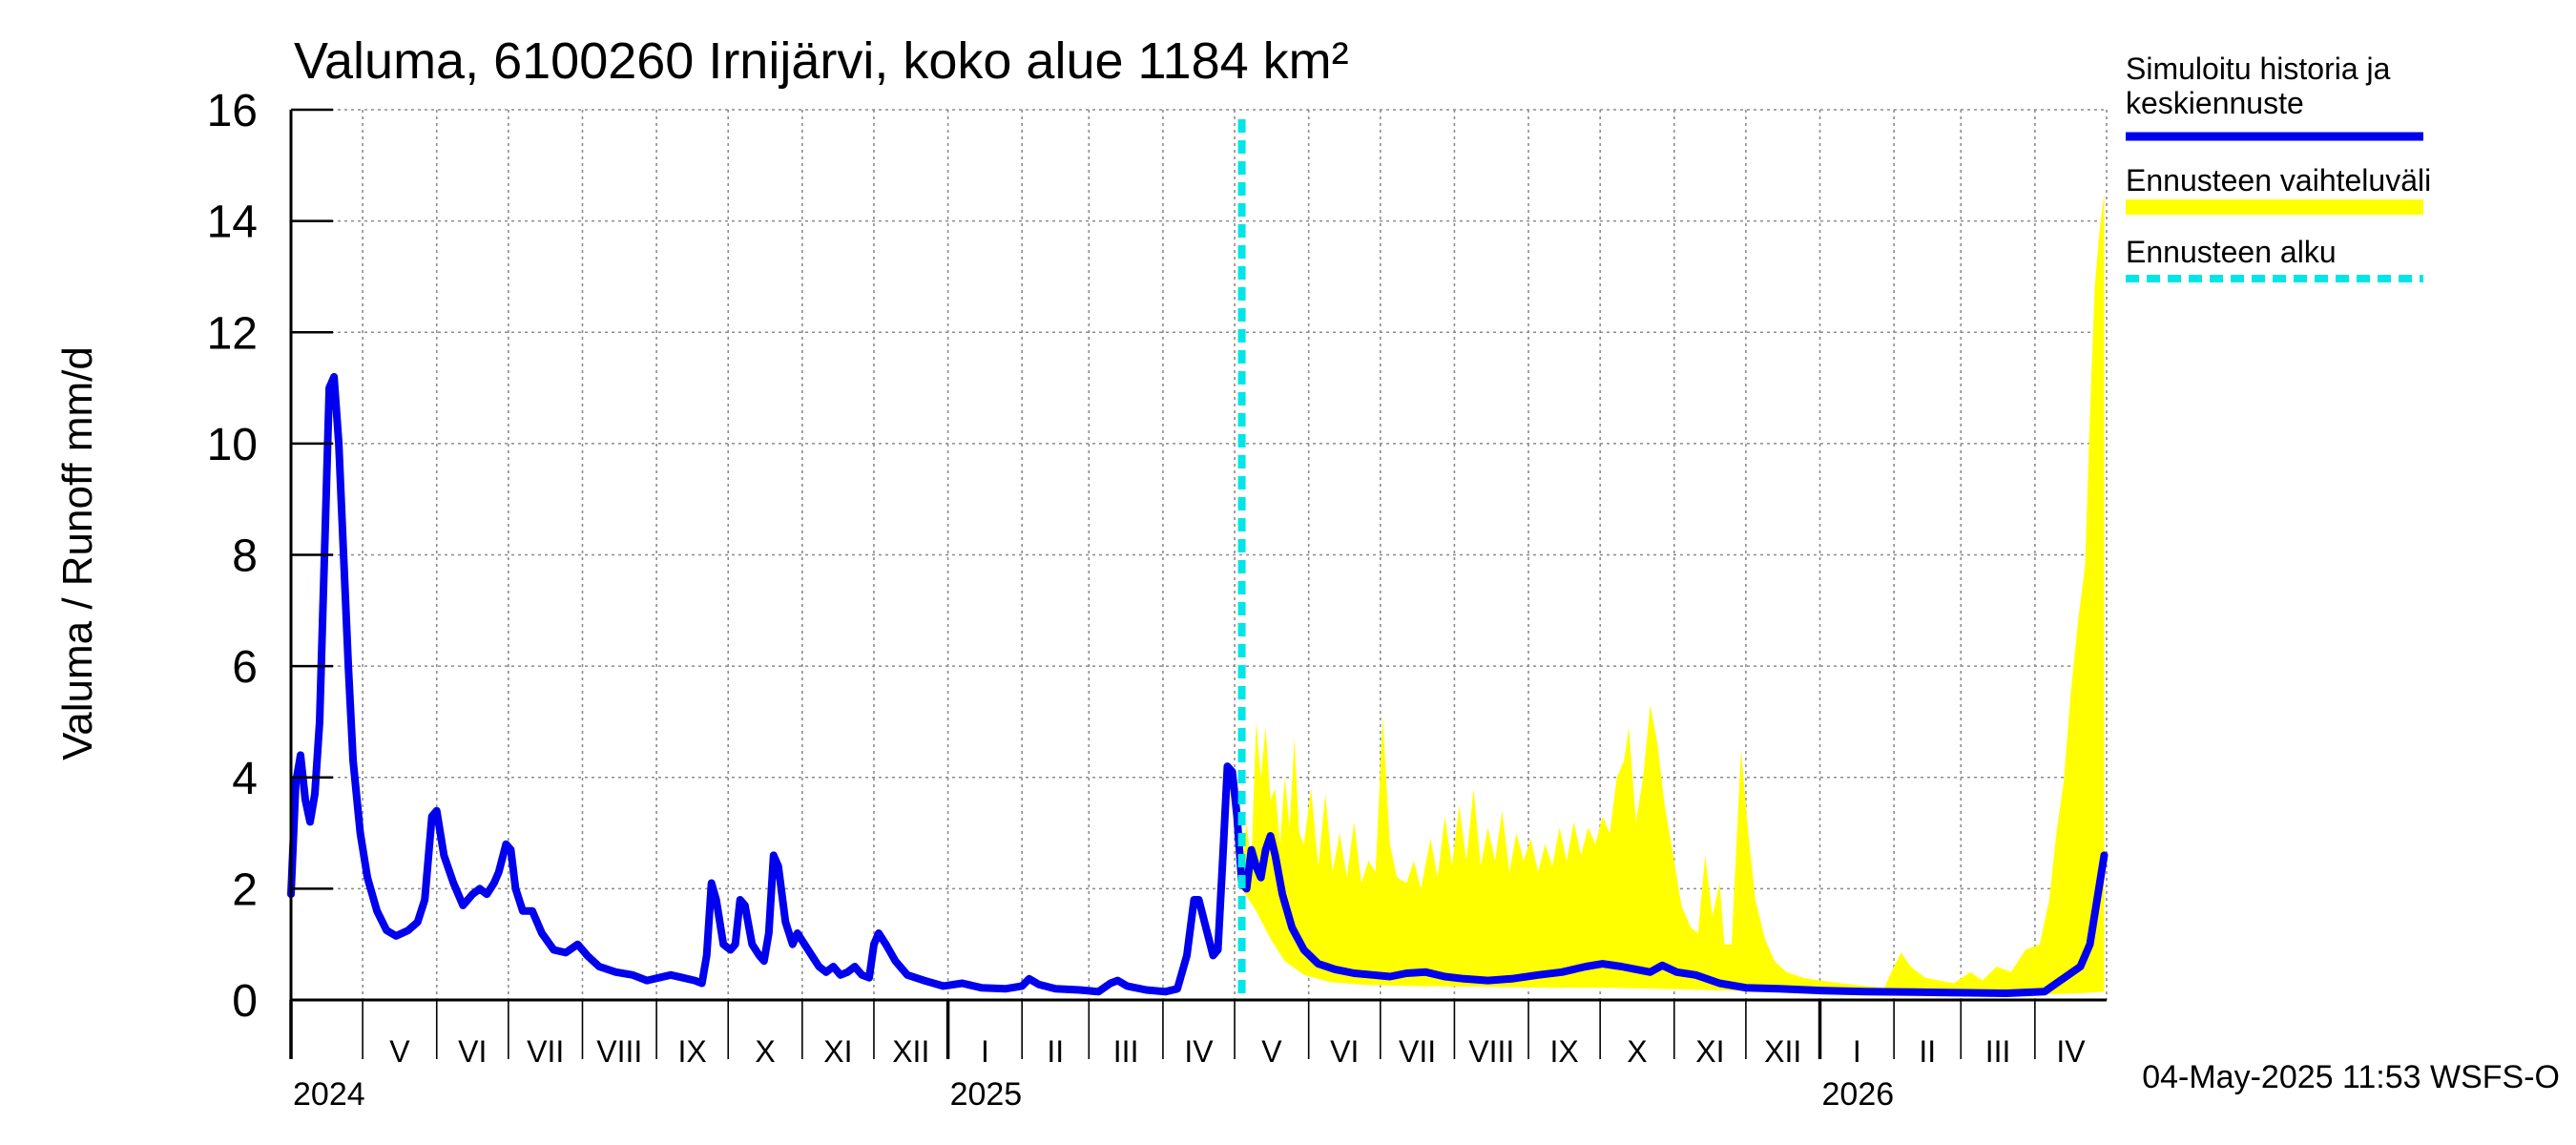 The width and height of the screenshot is (2576, 1145). What do you see at coordinates (245, 667) in the screenshot?
I see `y-tick-label: 6` at bounding box center [245, 667].